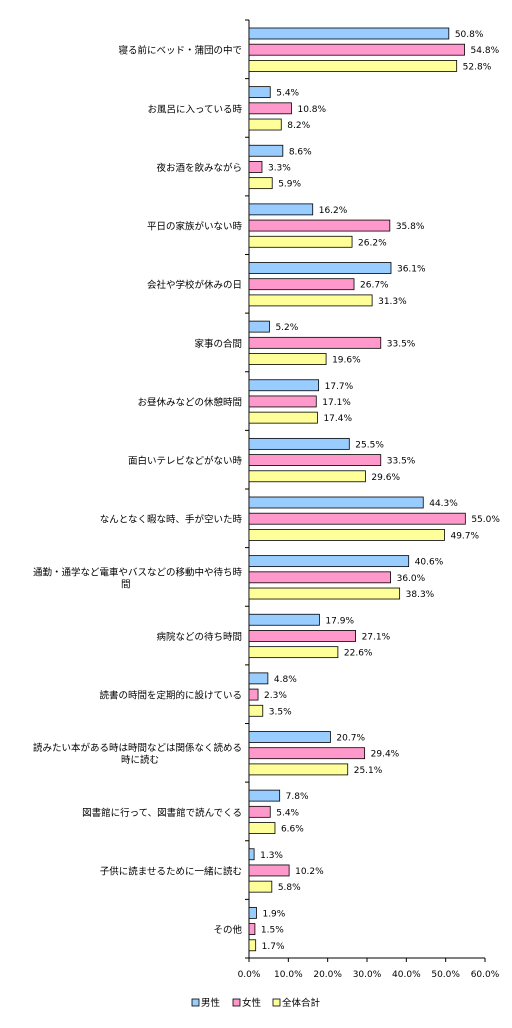 This screenshot has height=1028, width=512. I want to click on data-label: 38.3%, so click(420, 595).